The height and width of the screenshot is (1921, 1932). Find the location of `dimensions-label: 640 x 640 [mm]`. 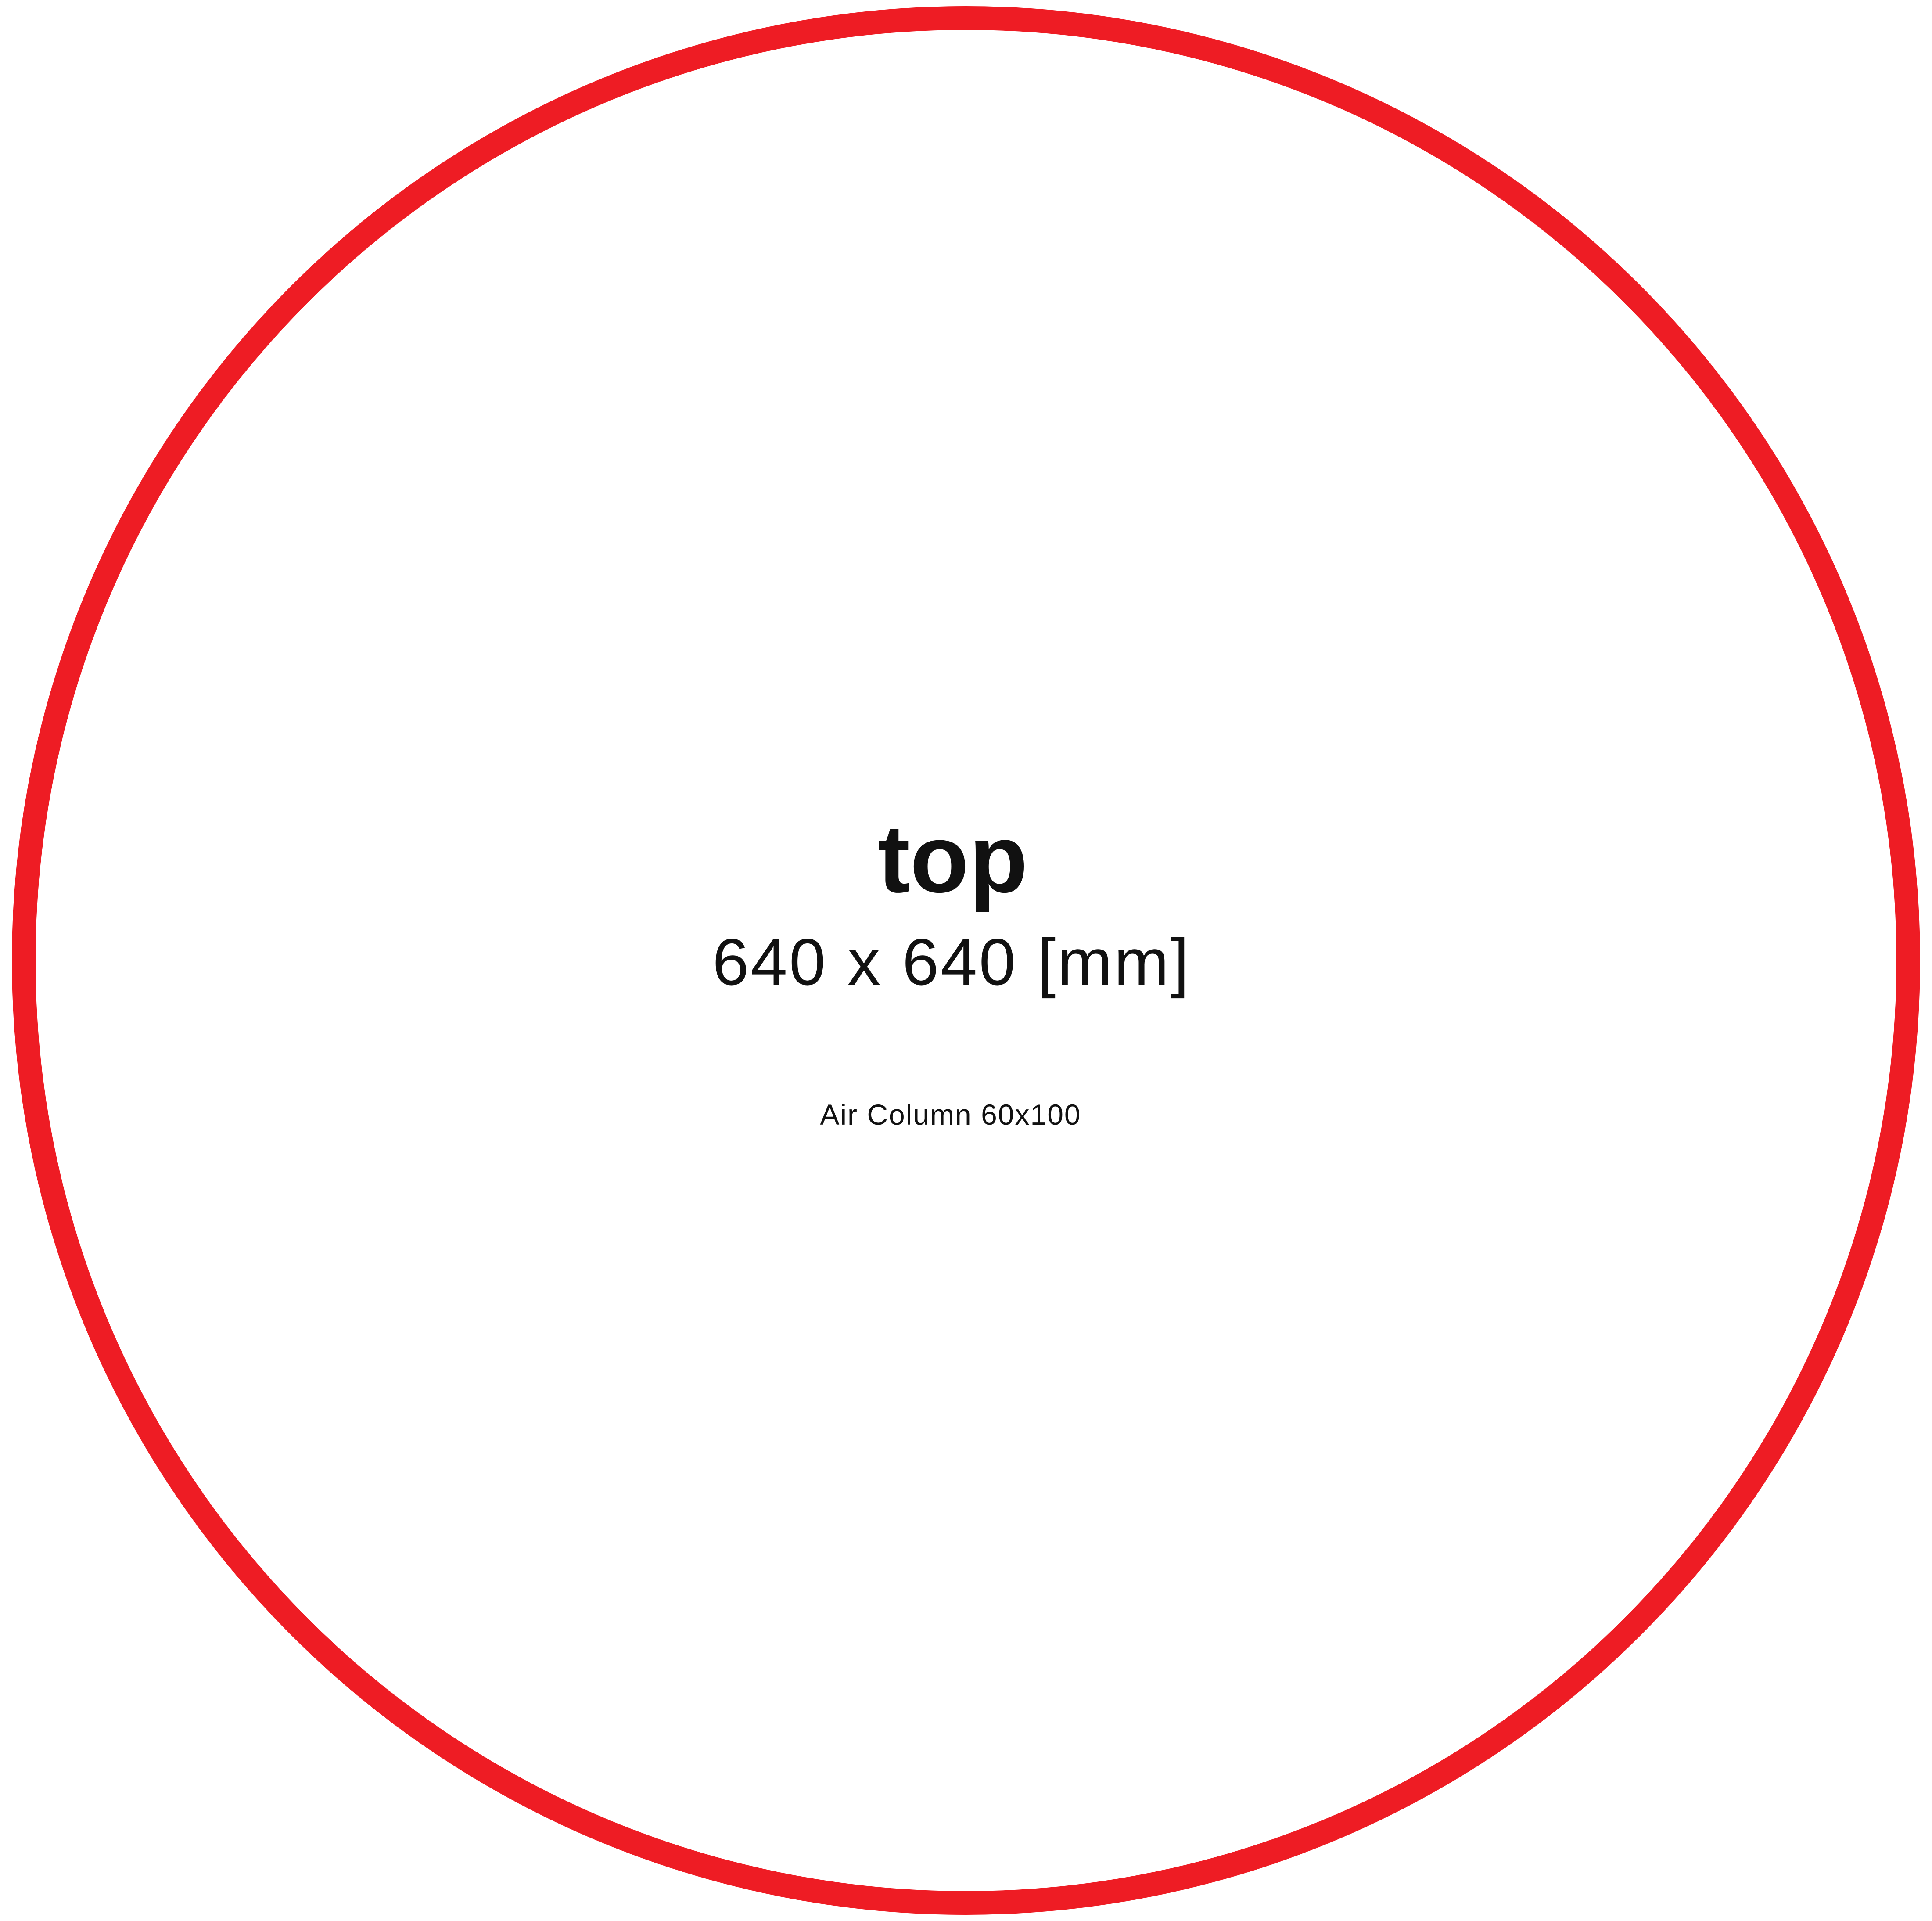

dimensions-label: 640 x 640 [mm] is located at coordinates (951, 962).